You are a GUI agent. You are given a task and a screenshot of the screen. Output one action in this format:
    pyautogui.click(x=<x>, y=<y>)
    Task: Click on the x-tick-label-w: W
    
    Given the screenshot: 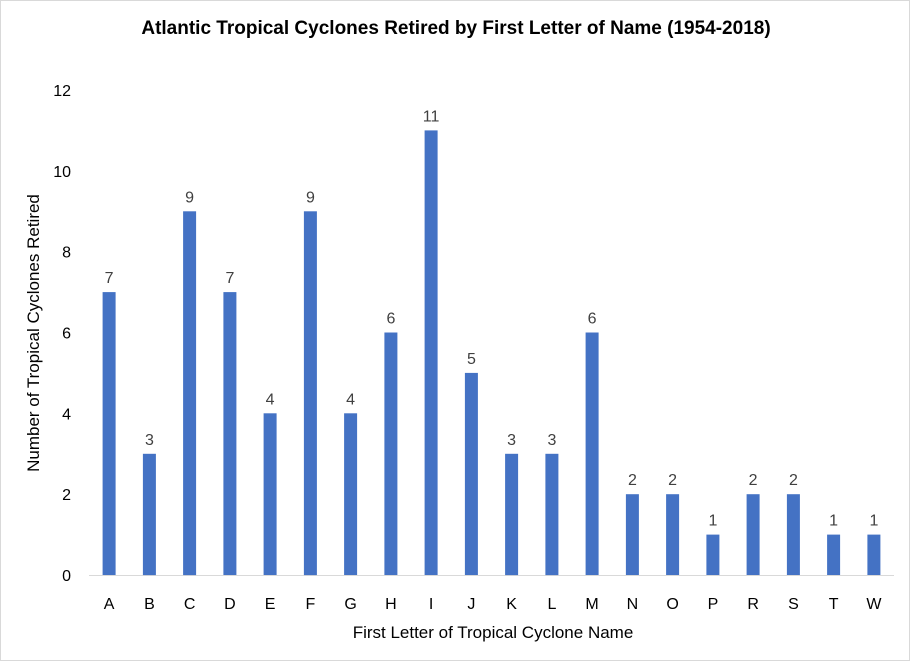 What is the action you would take?
    pyautogui.click(x=874, y=604)
    